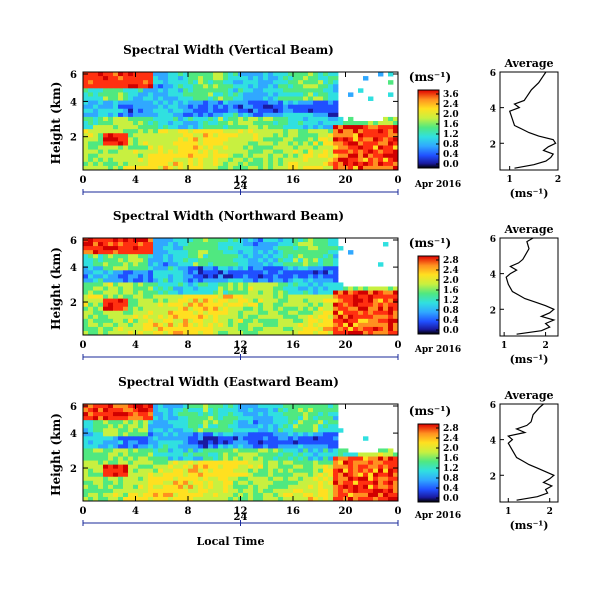 The width and height of the screenshot is (610, 598). I want to click on y-tick-label: 4, so click(73, 102).